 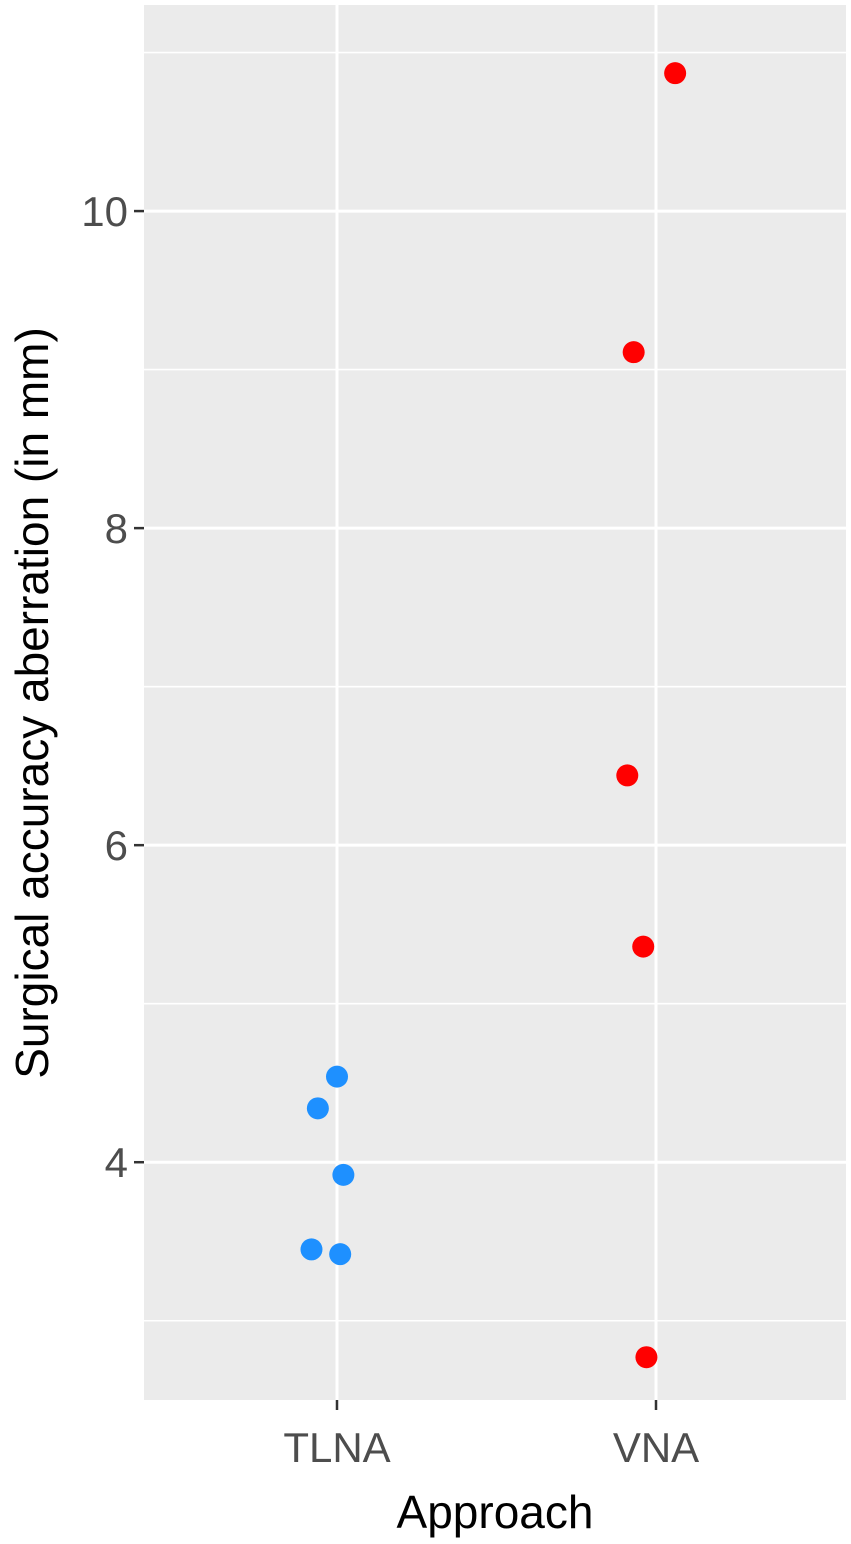 What do you see at coordinates (495, 1512) in the screenshot?
I see `x-axis-title: Approach` at bounding box center [495, 1512].